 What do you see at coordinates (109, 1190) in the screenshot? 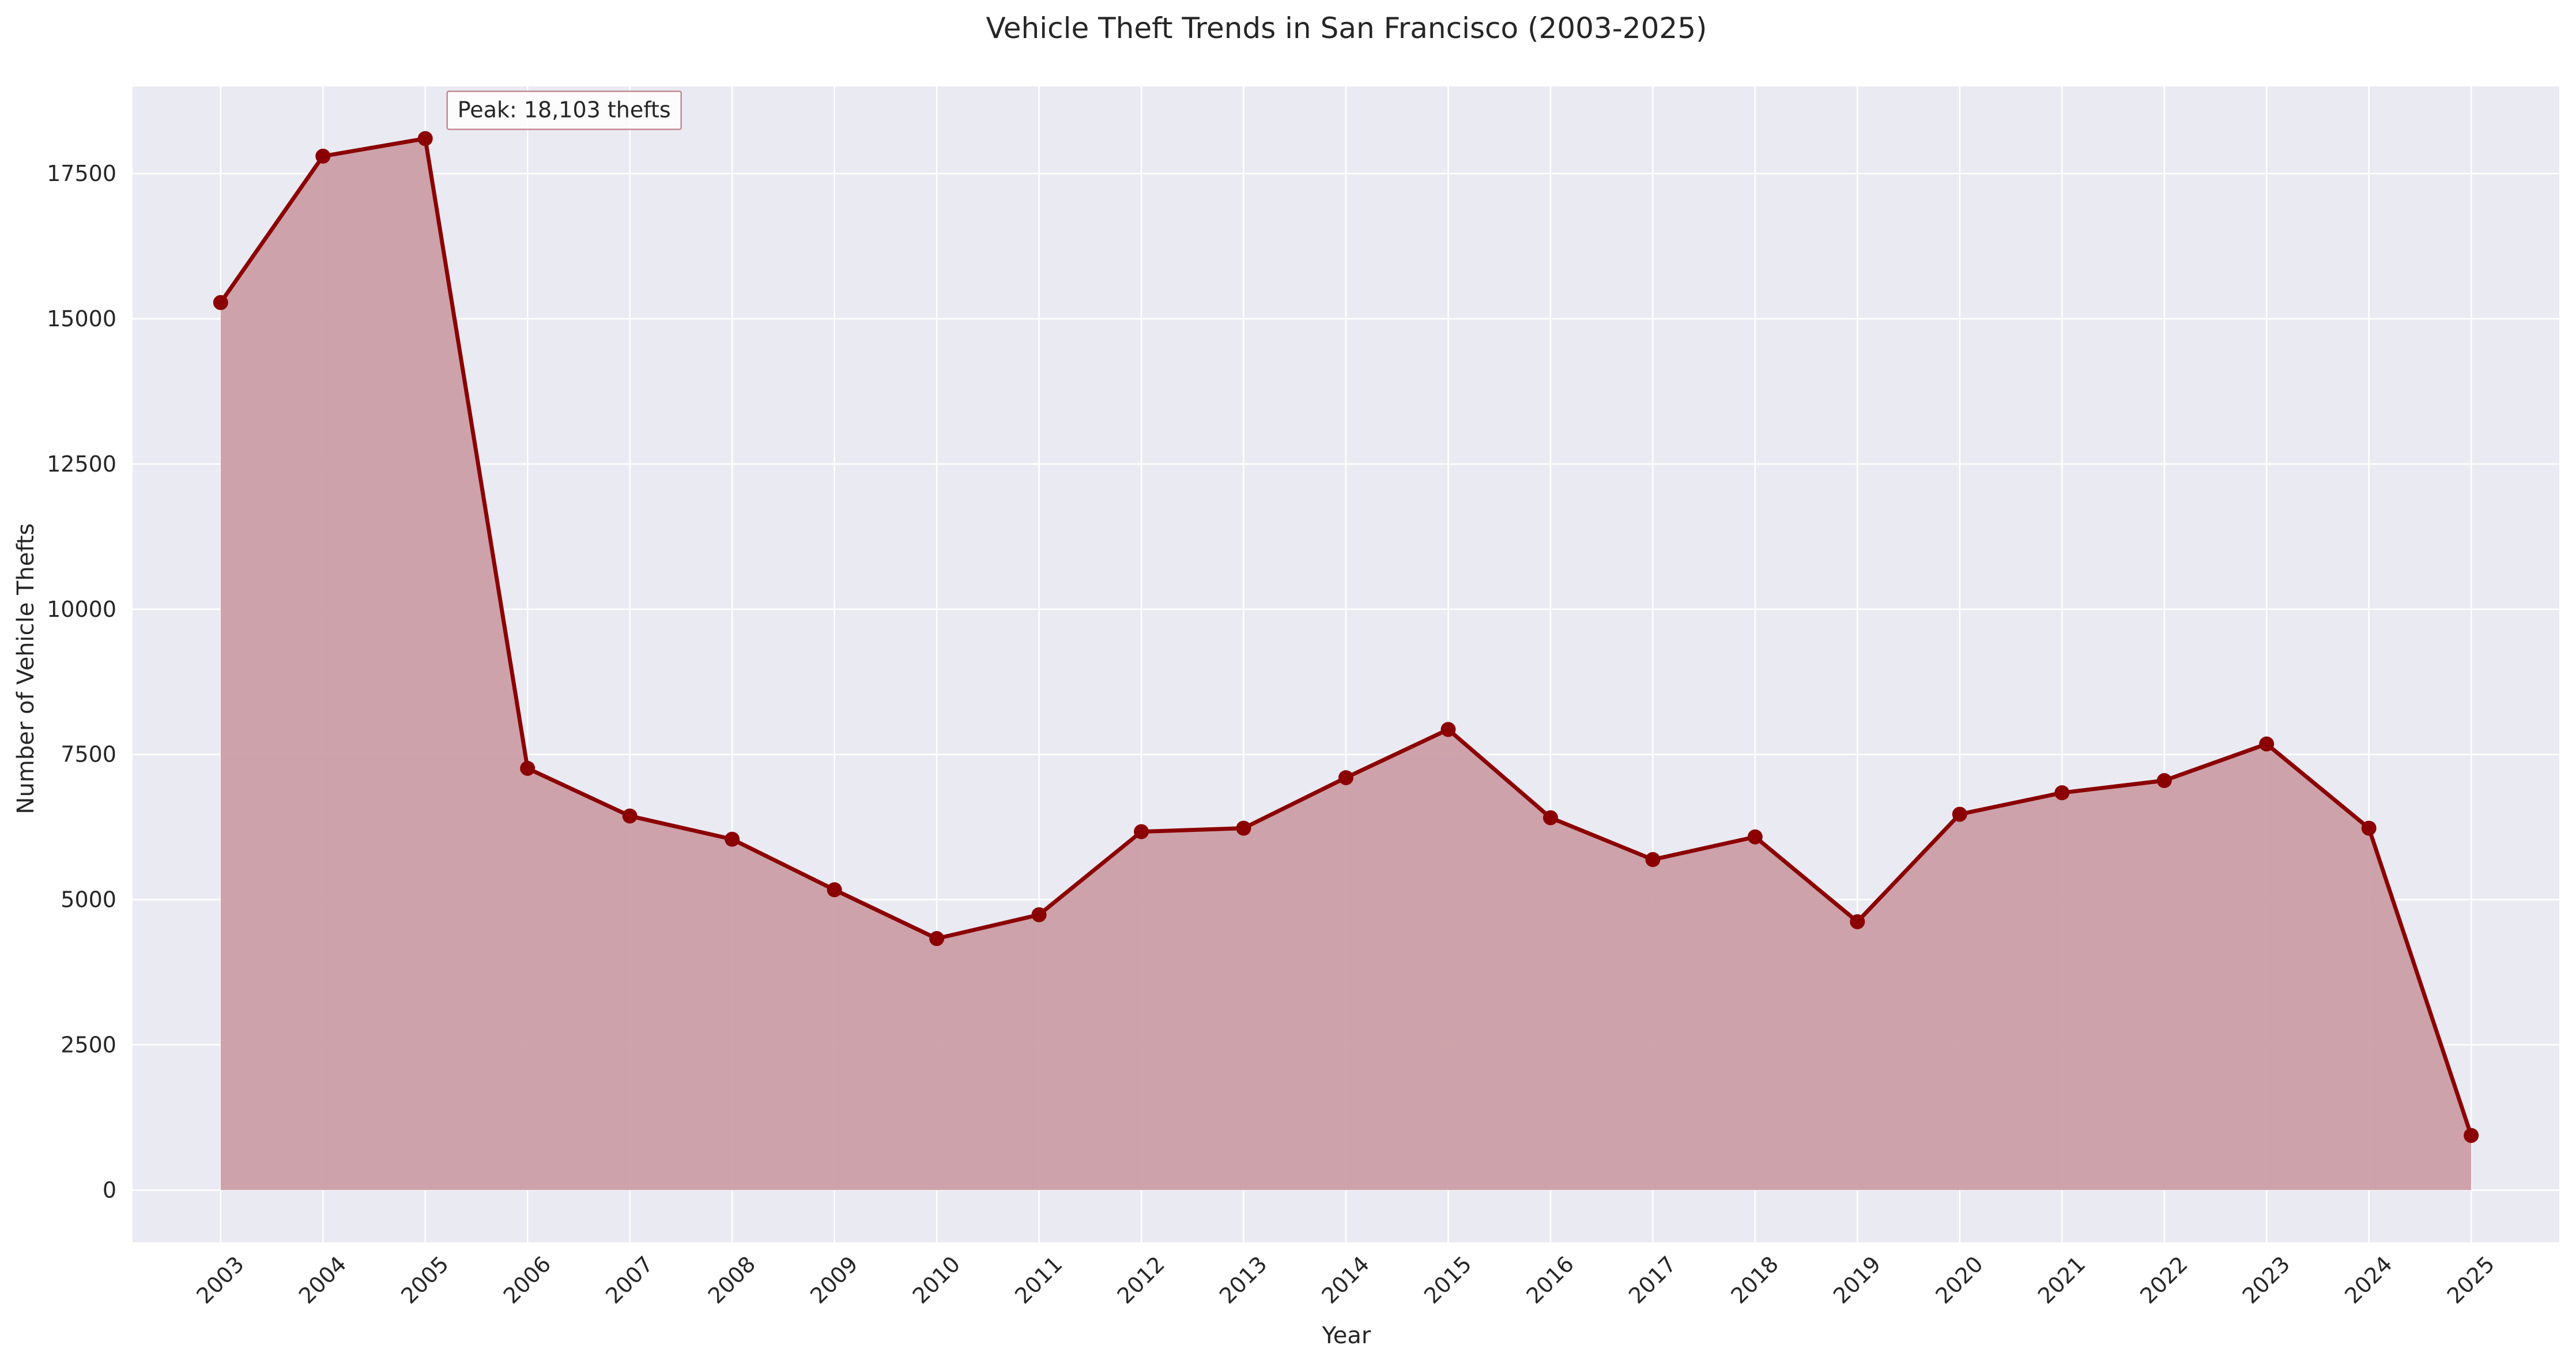
I see `y-tick-label: 0` at bounding box center [109, 1190].